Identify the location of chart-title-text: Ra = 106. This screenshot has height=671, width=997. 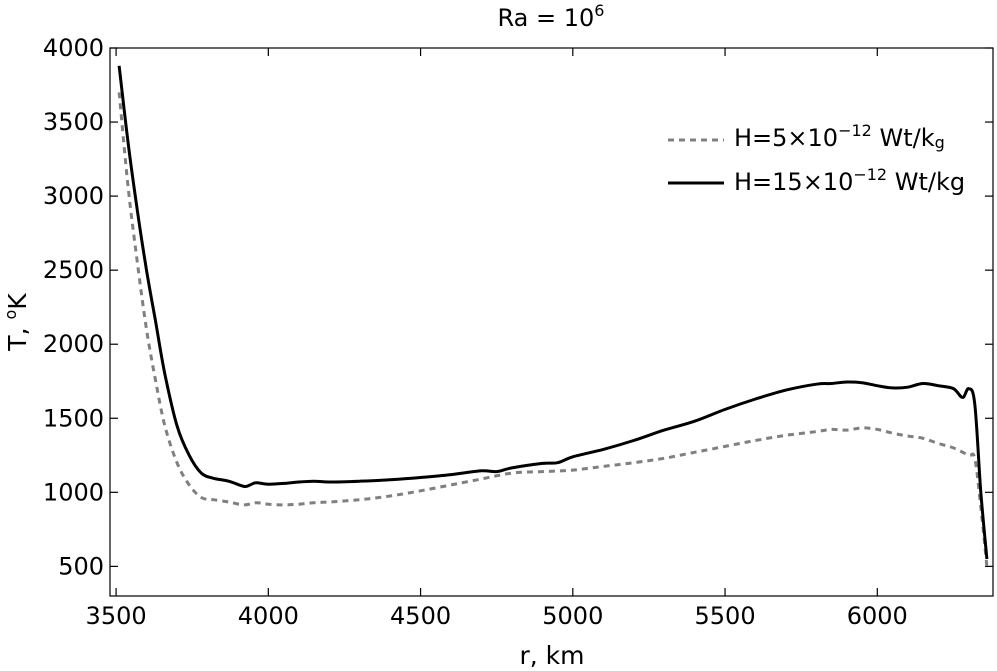
(551, 16).